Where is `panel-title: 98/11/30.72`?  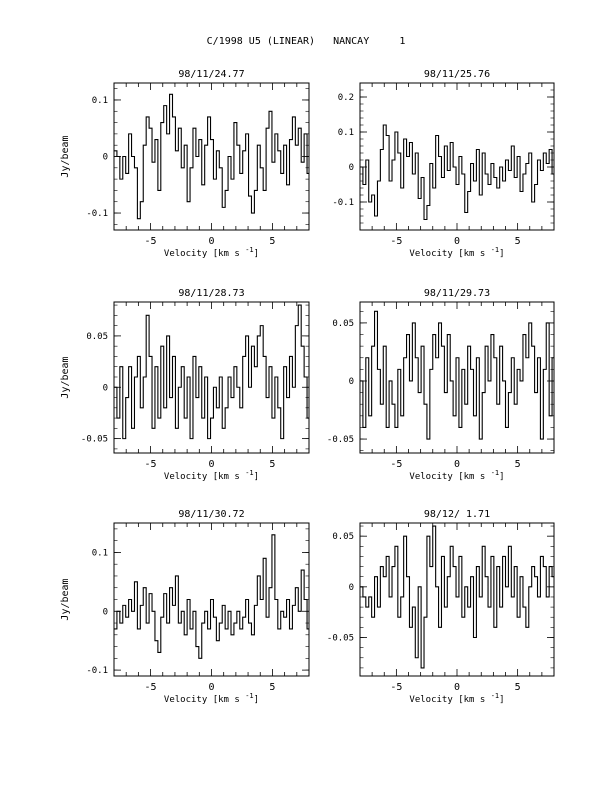
panel-title: 98/11/30.72 is located at coordinates (211, 514).